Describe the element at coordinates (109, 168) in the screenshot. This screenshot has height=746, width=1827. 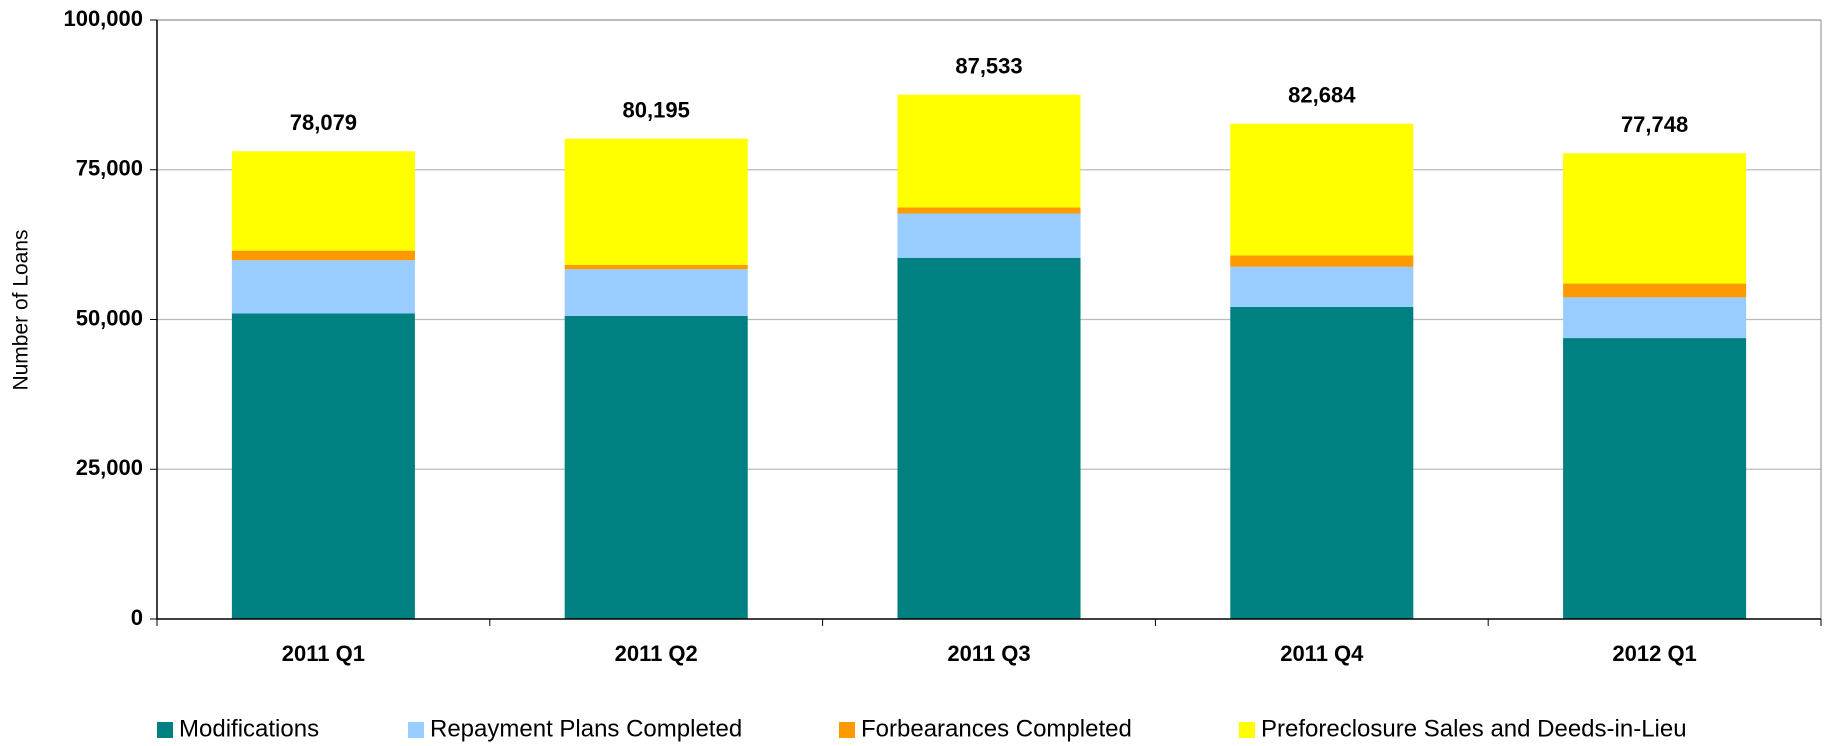
I see `y-tick-label: 75,000` at that location.